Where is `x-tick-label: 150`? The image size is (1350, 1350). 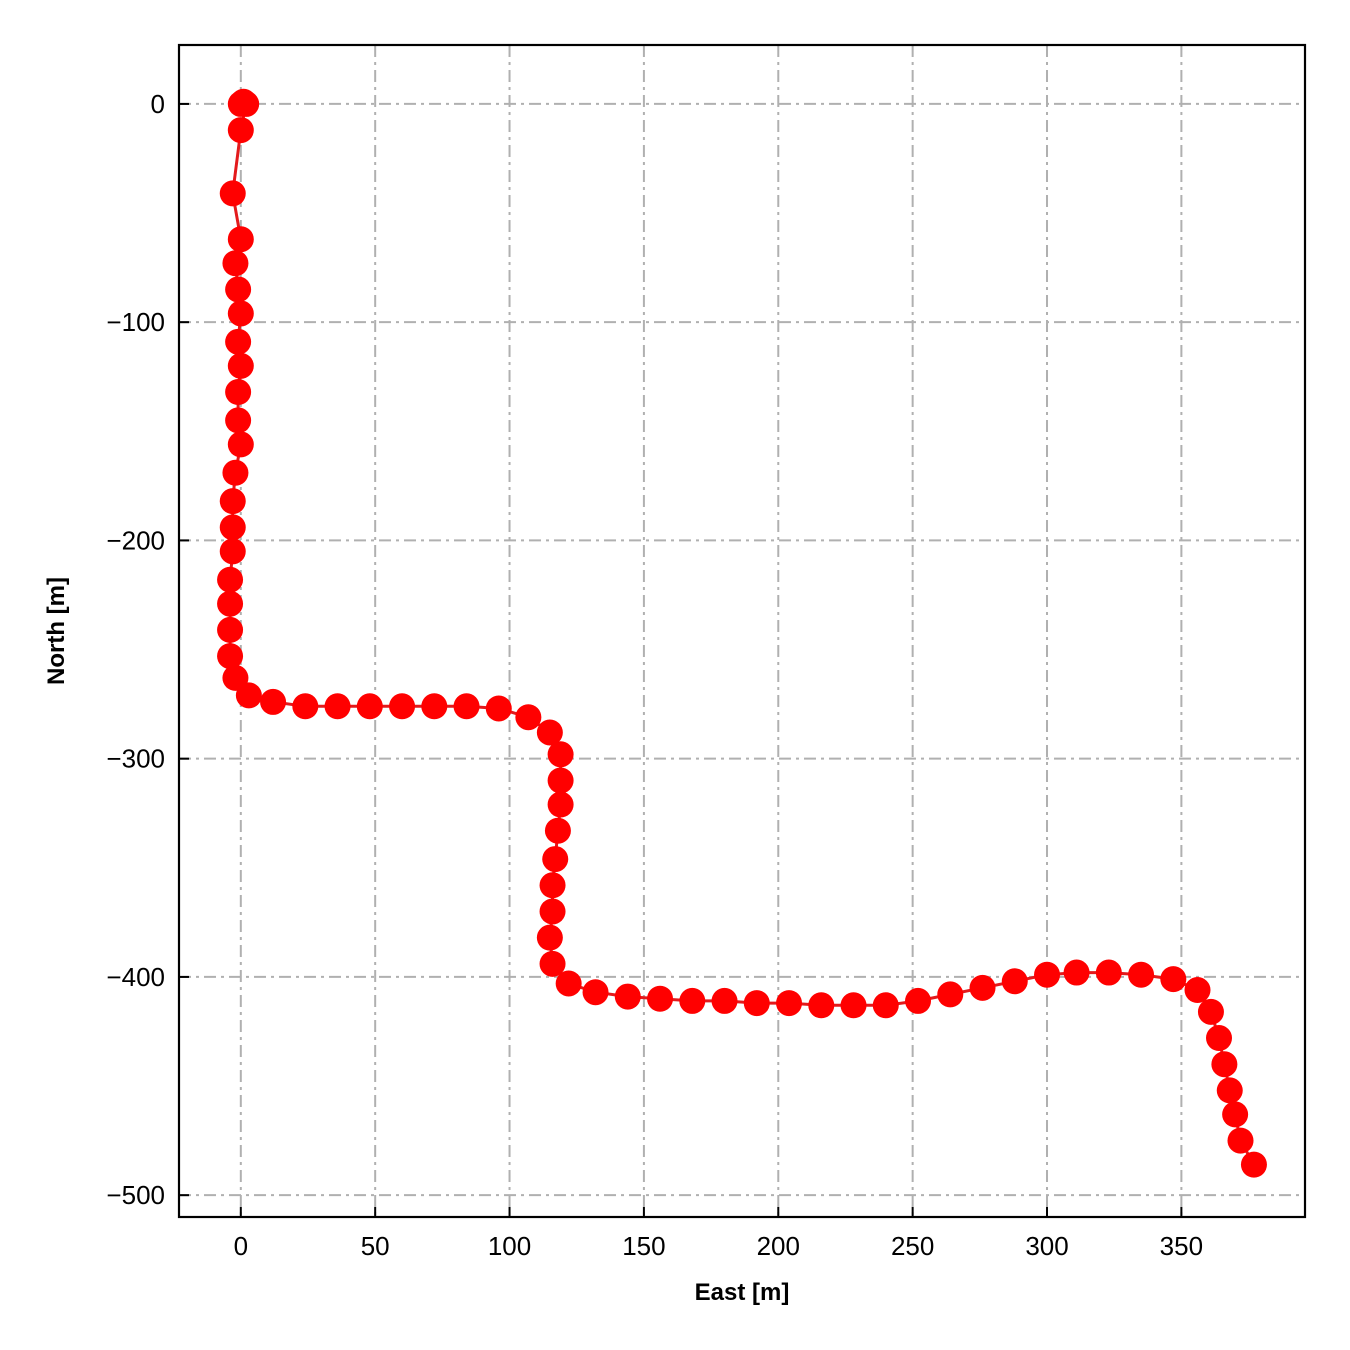 x-tick-label: 150 is located at coordinates (643, 1246).